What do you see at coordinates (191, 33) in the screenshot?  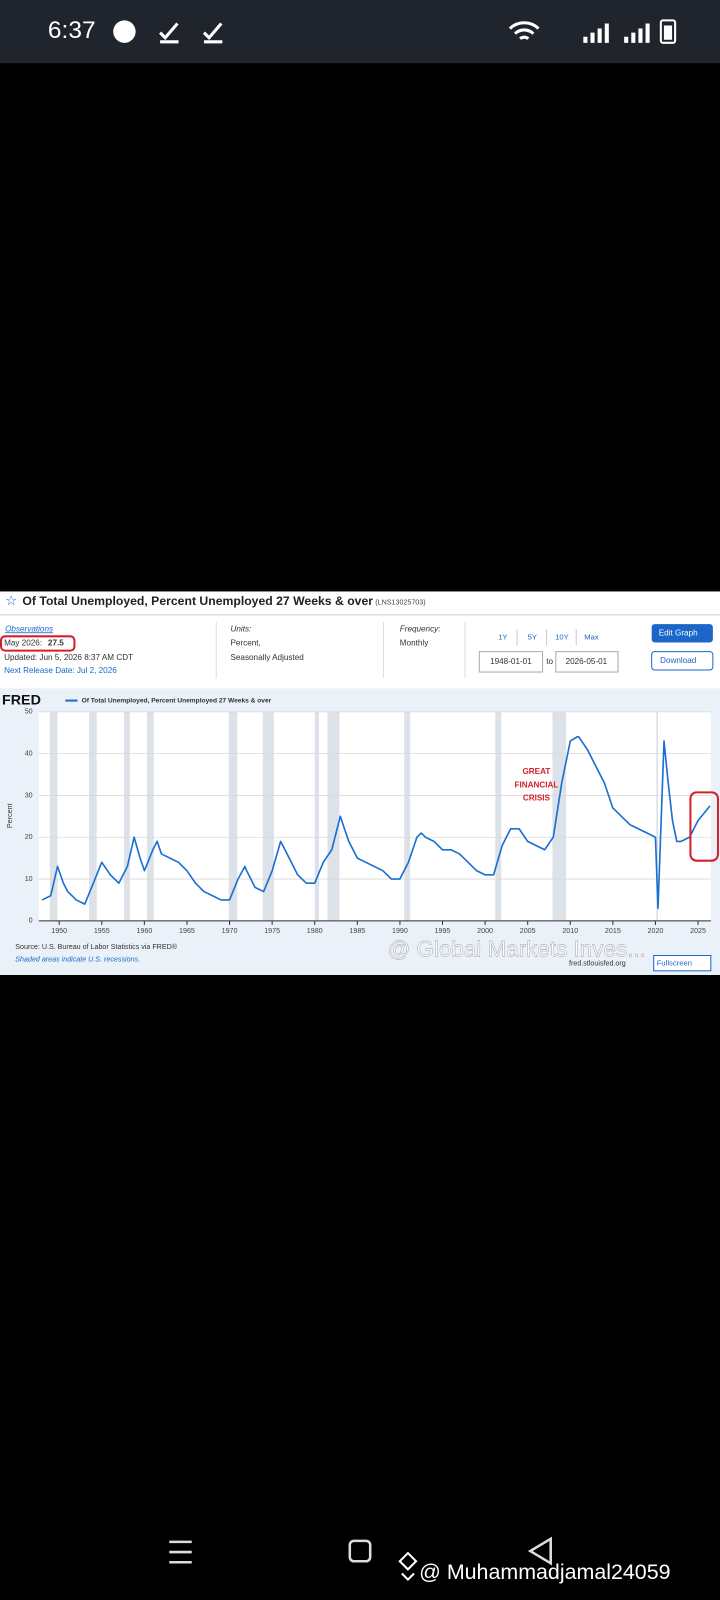 I see `check-icons` at bounding box center [191, 33].